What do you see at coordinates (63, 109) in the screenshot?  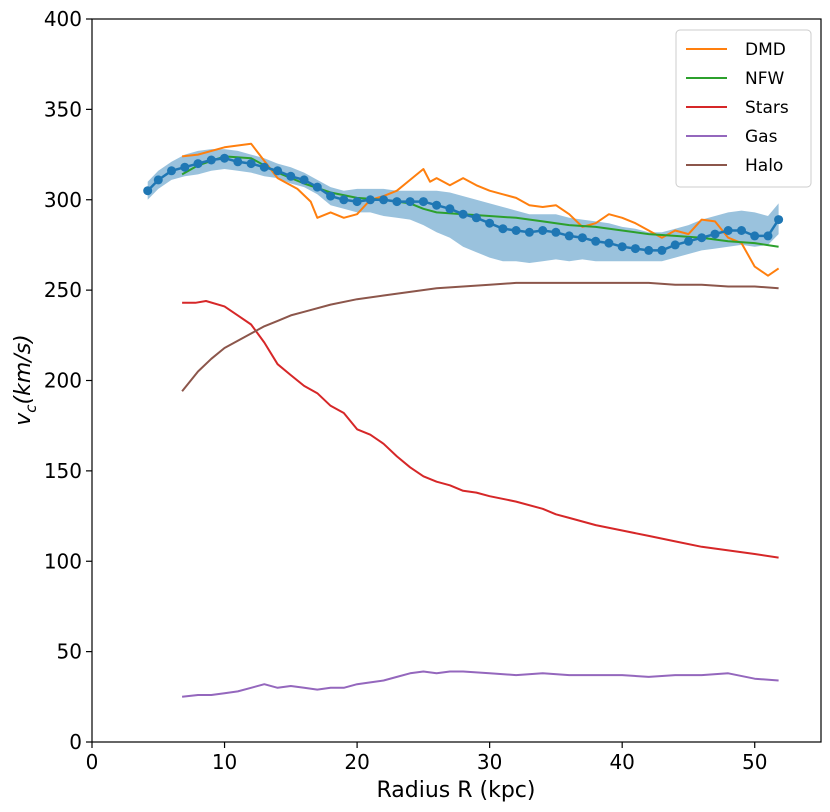 I see `y-tick-label: 350` at bounding box center [63, 109].